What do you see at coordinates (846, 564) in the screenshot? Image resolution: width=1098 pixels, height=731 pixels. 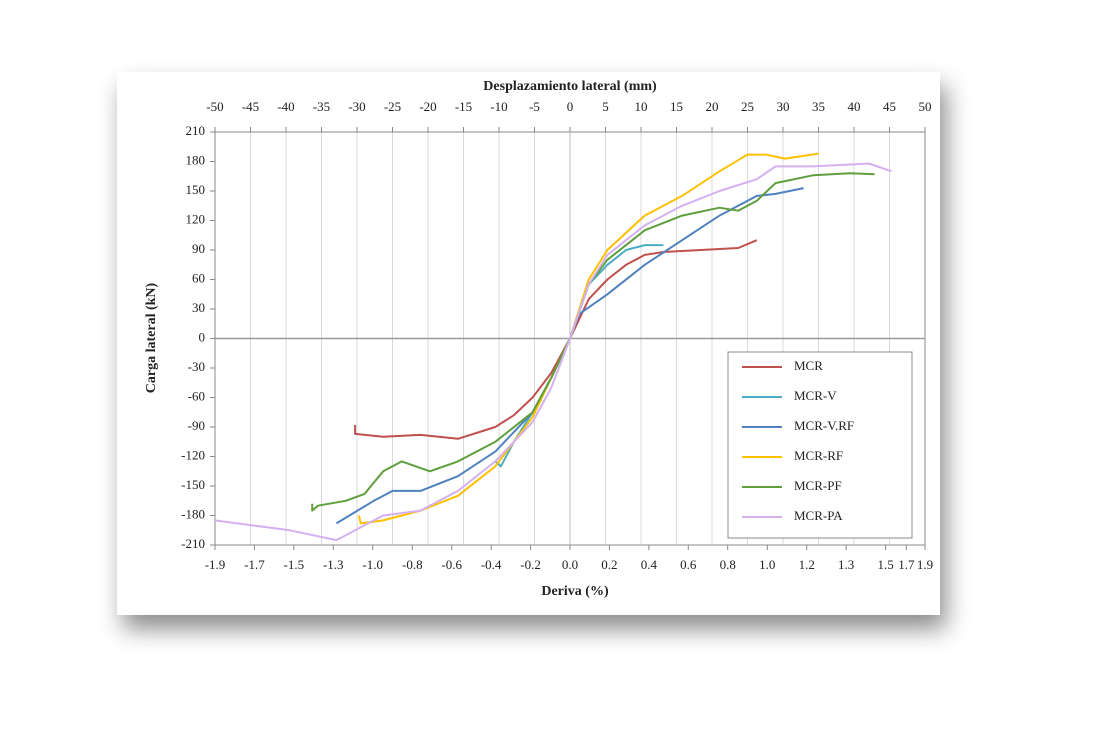 I see `x-tick-label: 1.3` at bounding box center [846, 564].